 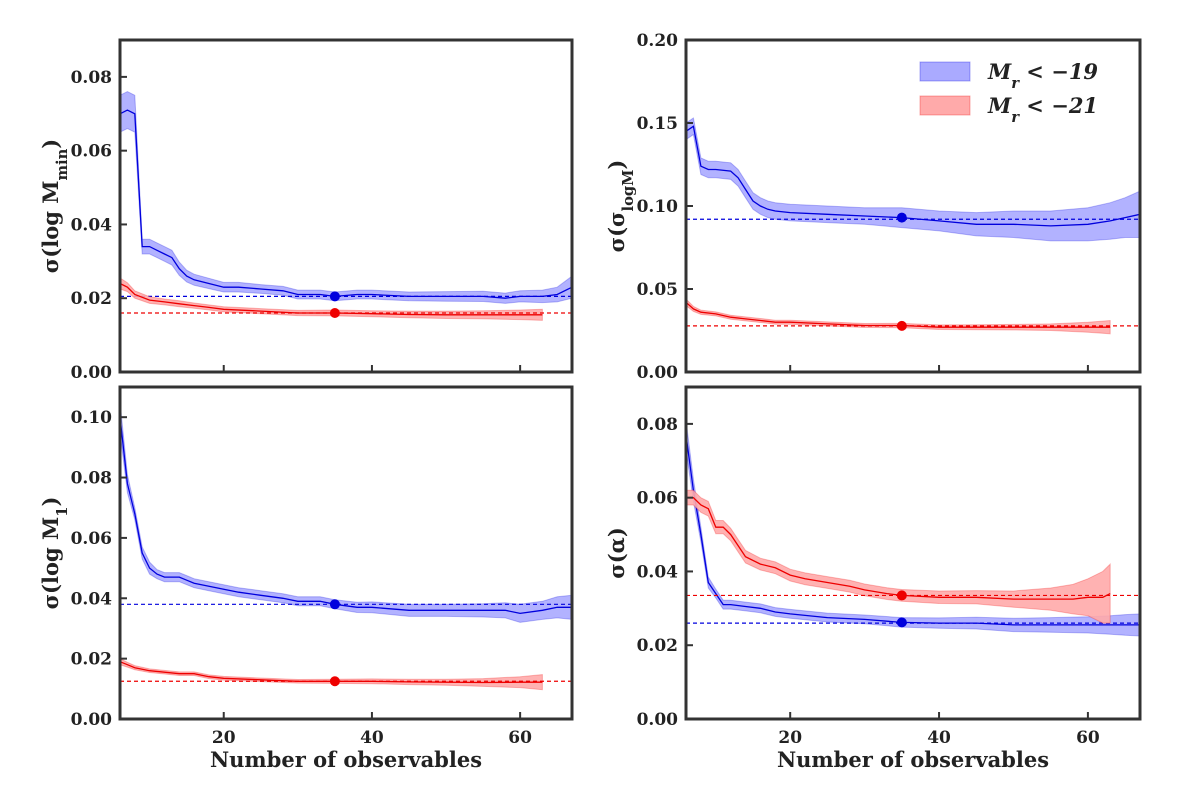 I want to click on y-axis-label: σ(σlogM), so click(x=620, y=206).